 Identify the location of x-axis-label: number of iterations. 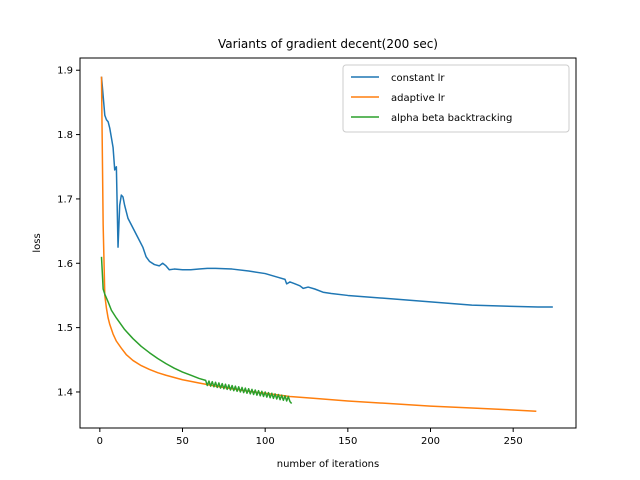
(328, 464).